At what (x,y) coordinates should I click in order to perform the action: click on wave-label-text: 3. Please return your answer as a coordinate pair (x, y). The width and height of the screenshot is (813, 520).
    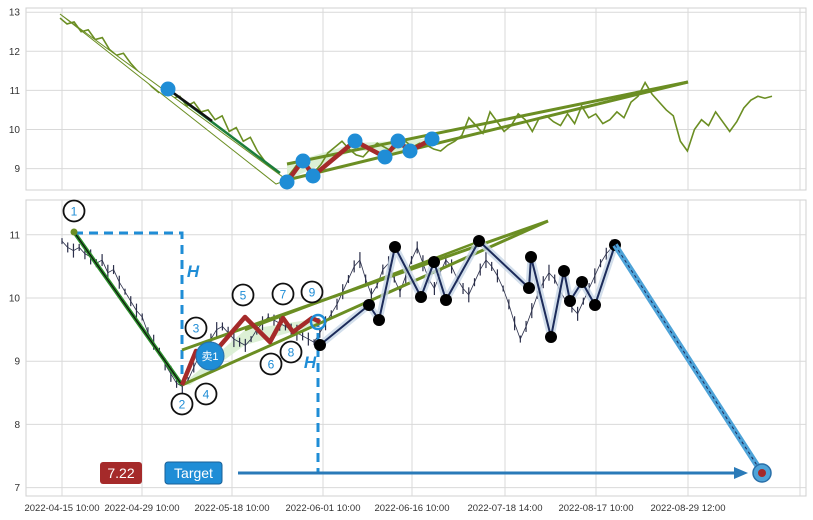
    Looking at the image, I should click on (196, 329).